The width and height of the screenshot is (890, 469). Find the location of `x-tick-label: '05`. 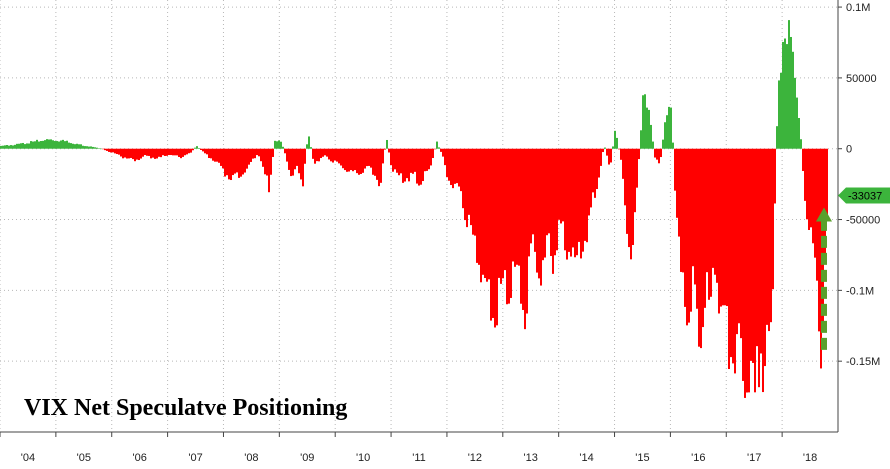

x-tick-label: '05 is located at coordinates (84, 458).